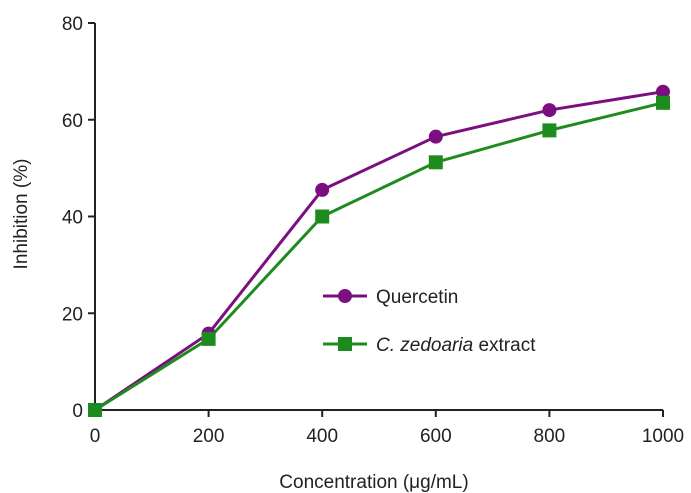 Image resolution: width=691 pixels, height=493 pixels. I want to click on y-tick-label: 0, so click(77, 411).